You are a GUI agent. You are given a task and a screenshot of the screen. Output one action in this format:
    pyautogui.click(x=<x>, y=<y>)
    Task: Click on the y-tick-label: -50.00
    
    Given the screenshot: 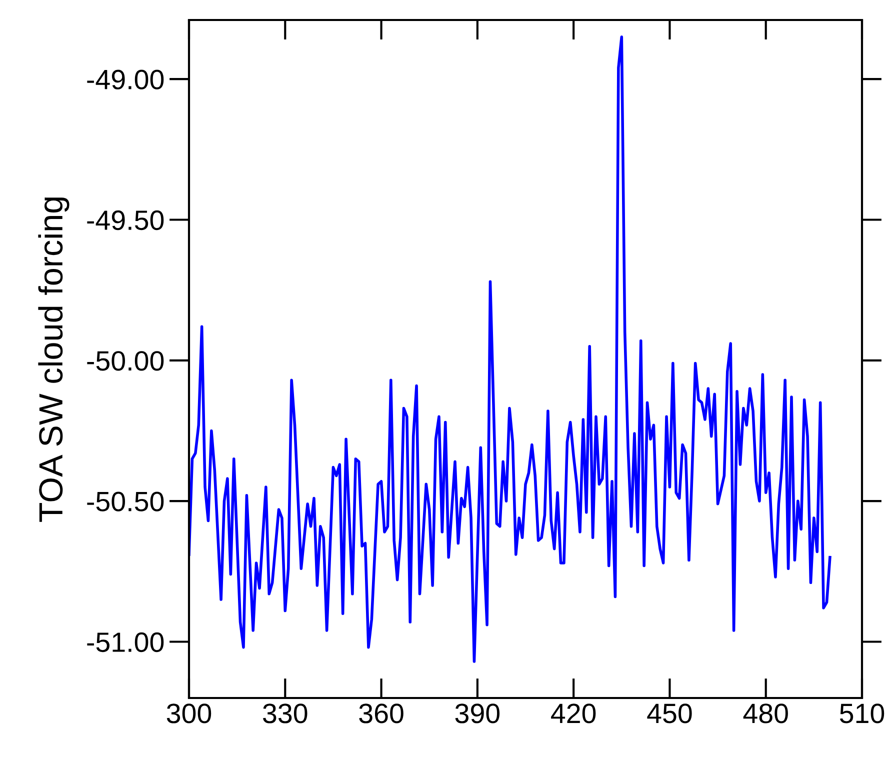 What is the action you would take?
    pyautogui.click(x=125, y=361)
    